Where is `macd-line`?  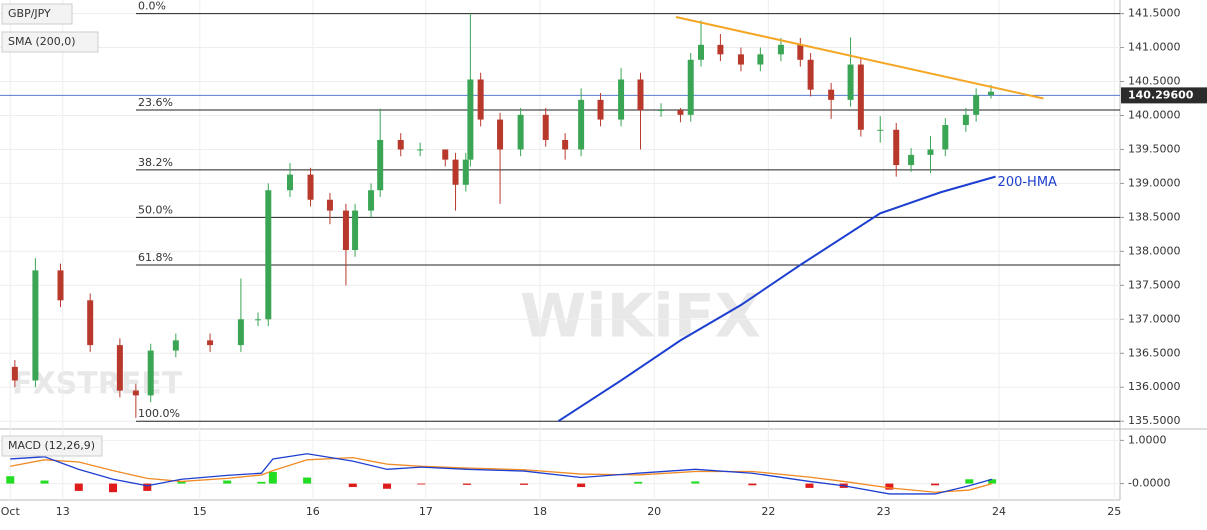
macd-line is located at coordinates (501, 474).